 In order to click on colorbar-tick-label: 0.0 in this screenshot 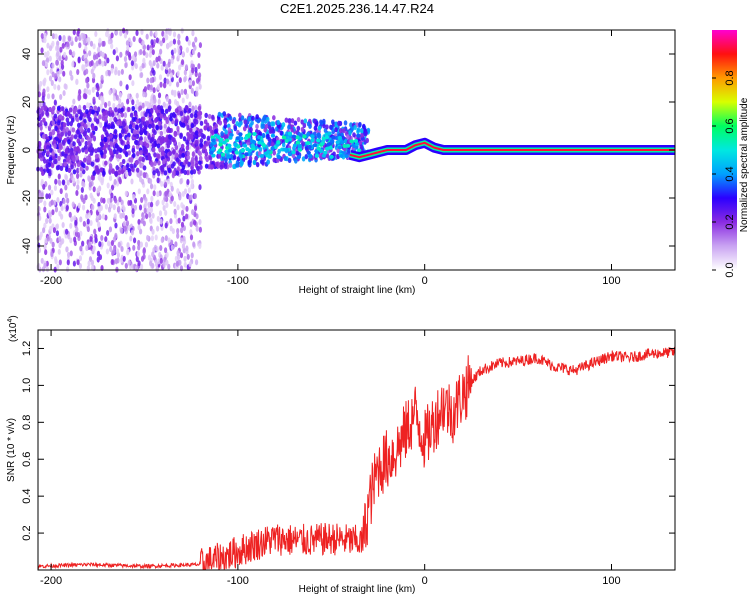, I will do `click(730, 269)`.